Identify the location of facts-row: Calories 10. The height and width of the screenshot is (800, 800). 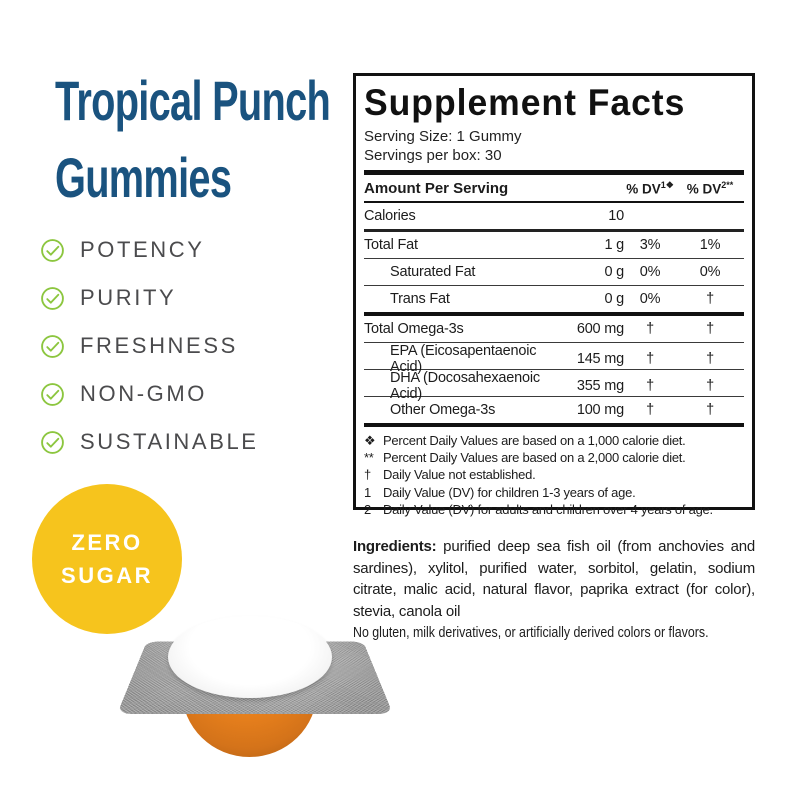
(554, 217).